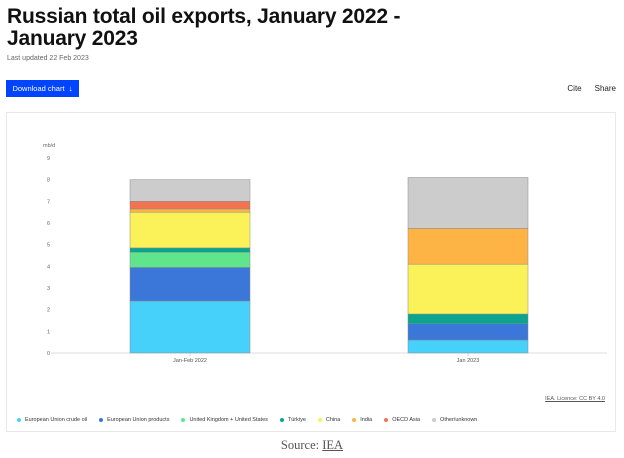 This screenshot has width=624, height=458. I want to click on legend-label: Other/unknown, so click(459, 420).